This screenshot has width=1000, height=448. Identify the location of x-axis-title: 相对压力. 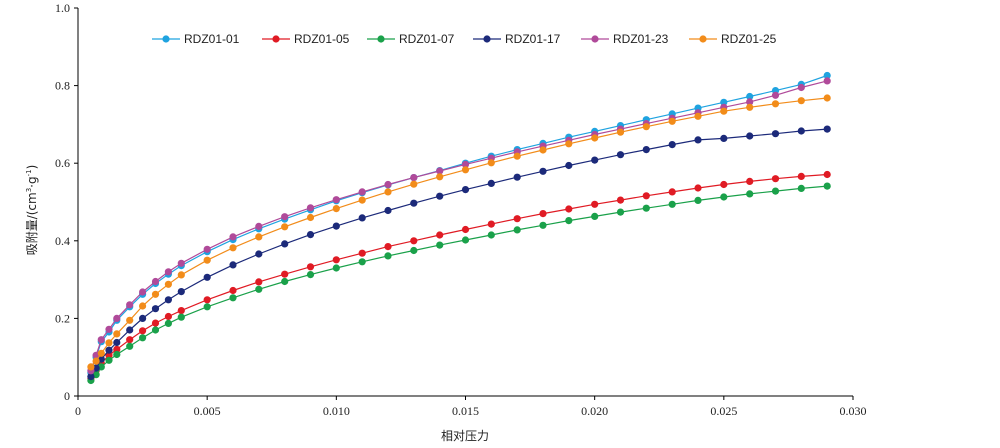
(465, 436).